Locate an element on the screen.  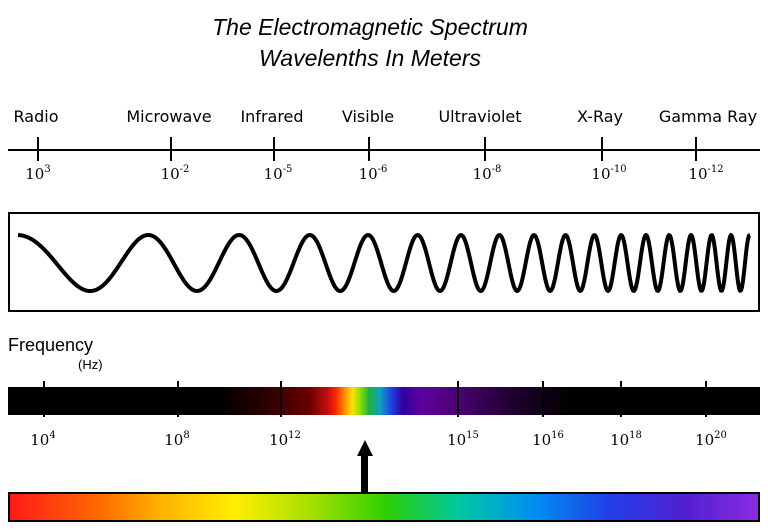
wavelength-label: 10-5 is located at coordinates (278, 173).